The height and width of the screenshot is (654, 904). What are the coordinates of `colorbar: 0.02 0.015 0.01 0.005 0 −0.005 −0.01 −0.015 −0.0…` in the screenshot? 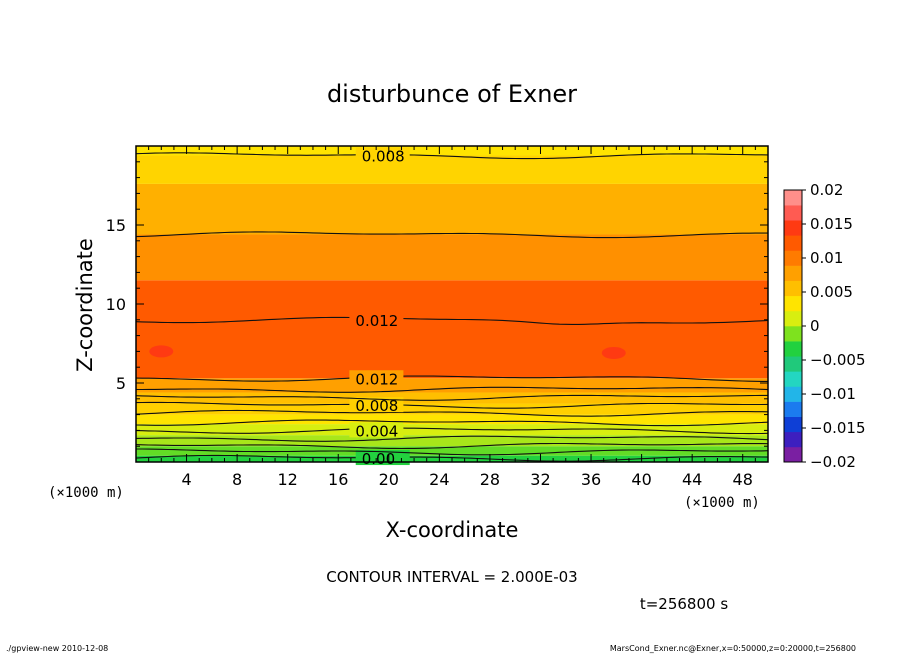 It's located at (824, 326).